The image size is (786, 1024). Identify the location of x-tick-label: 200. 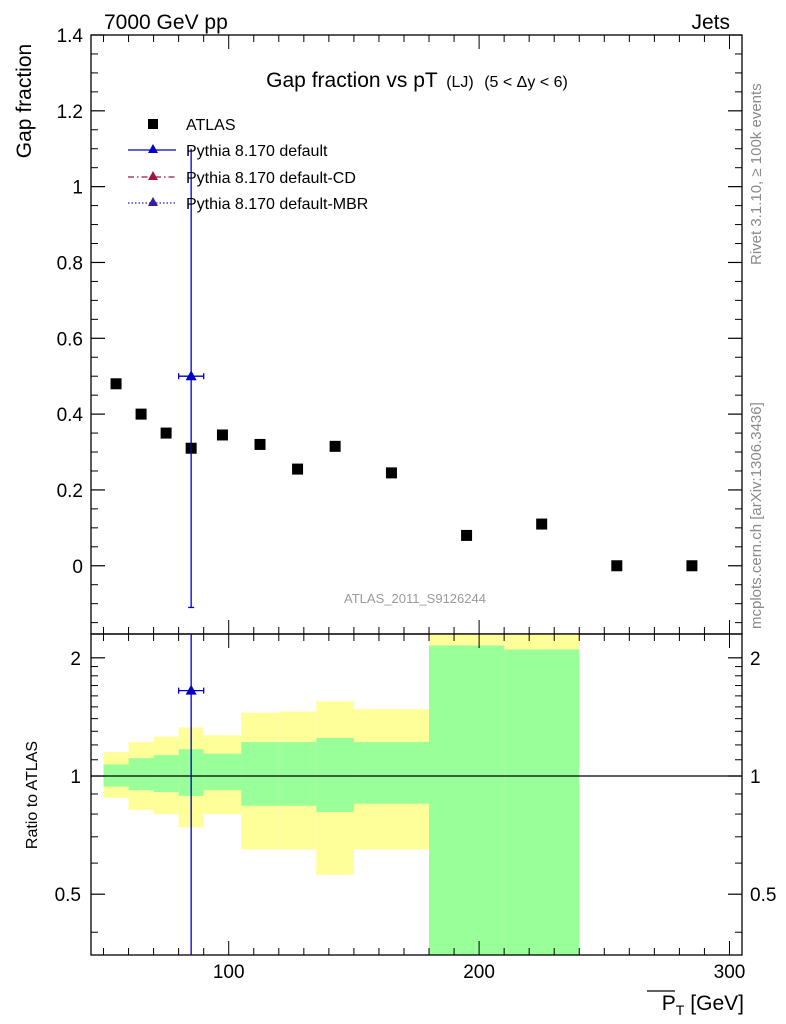
(479, 972).